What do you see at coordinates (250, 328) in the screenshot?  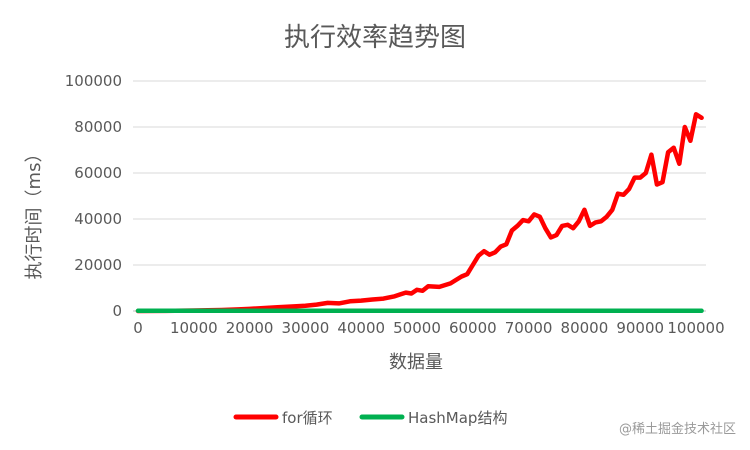 I see `x-tick-label: 20000` at bounding box center [250, 328].